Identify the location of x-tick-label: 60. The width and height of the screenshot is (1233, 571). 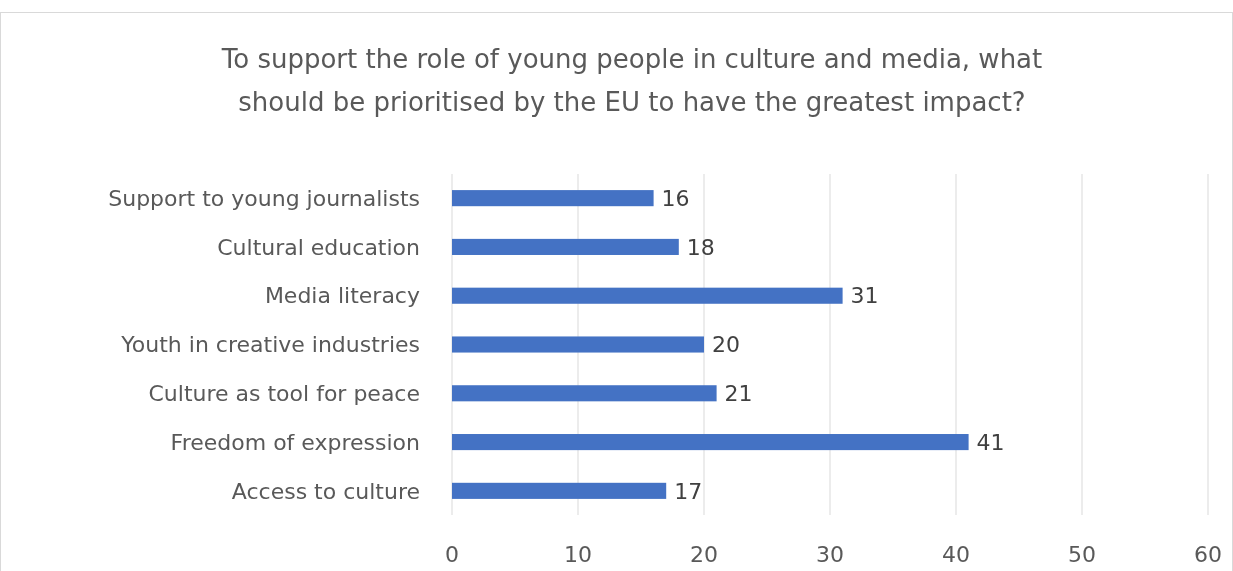
(1208, 554).